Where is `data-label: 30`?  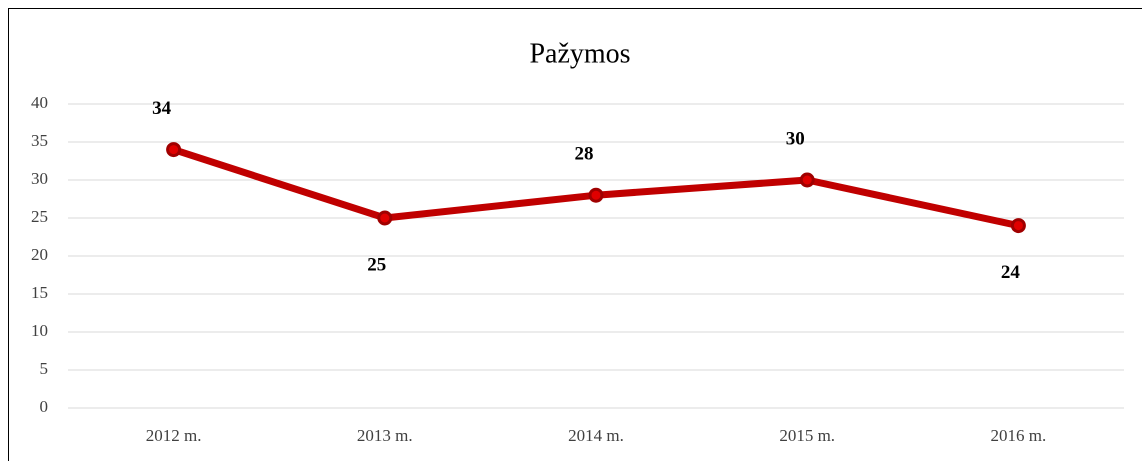
data-label: 30 is located at coordinates (795, 138).